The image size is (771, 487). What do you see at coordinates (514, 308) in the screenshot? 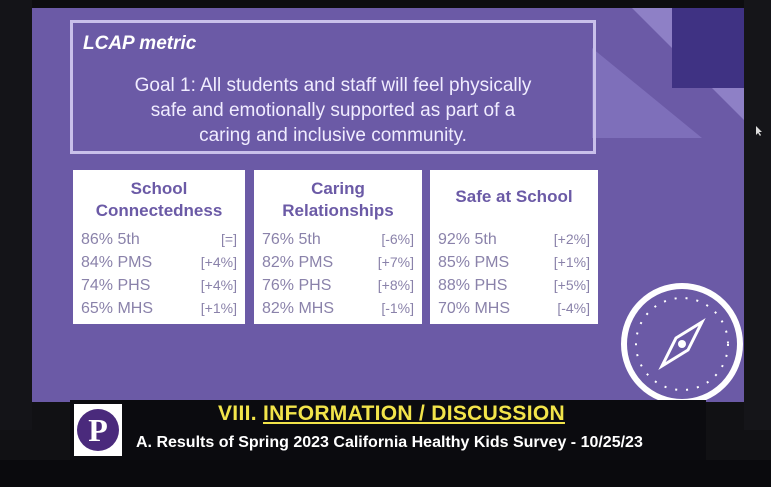
I see `list-item: 70% MHS [-4%]` at bounding box center [514, 308].